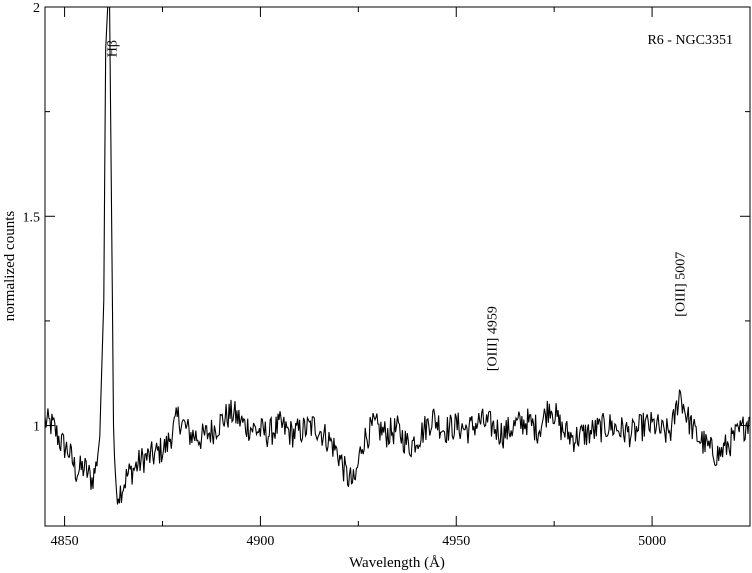  Describe the element at coordinates (65, 541) in the screenshot. I see `x-tick-label: 4850` at that location.